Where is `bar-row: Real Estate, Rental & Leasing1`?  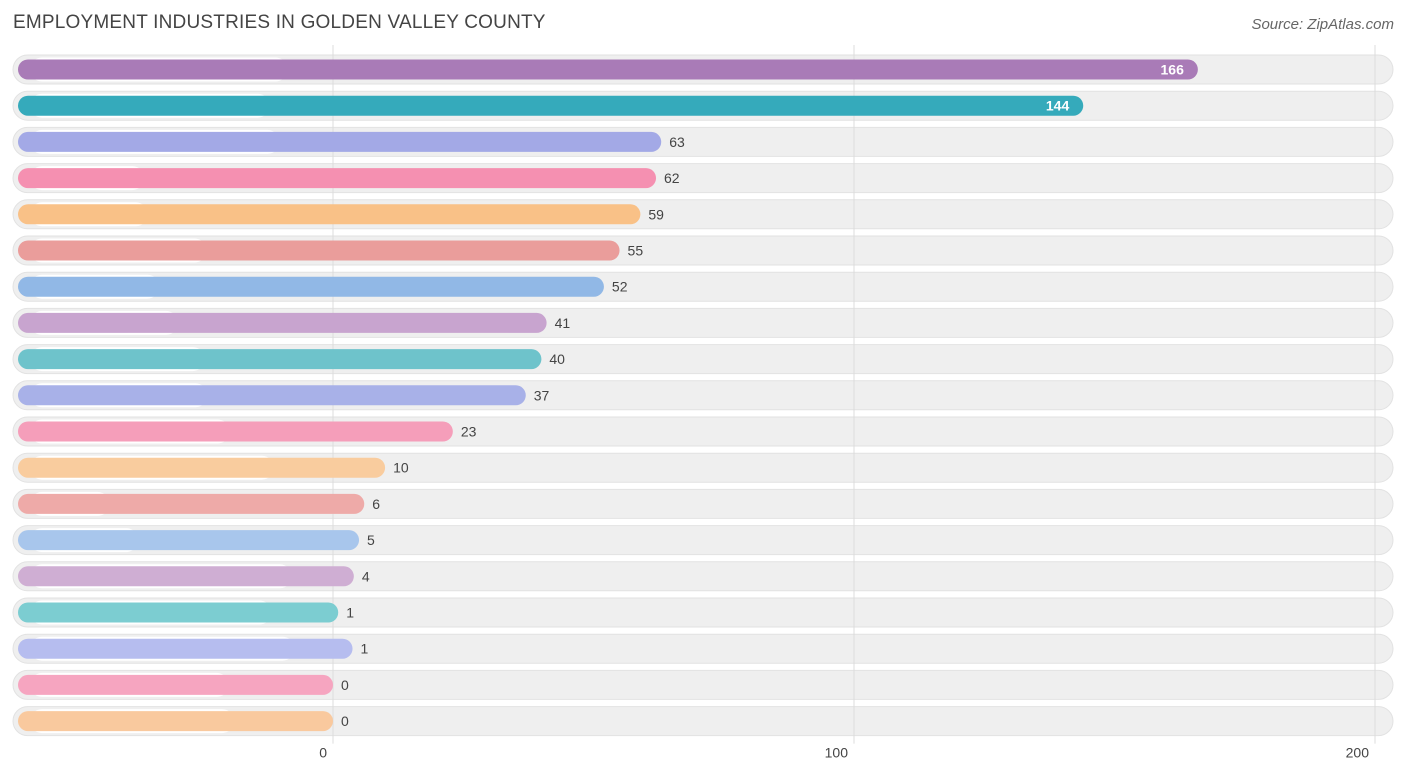 bar-row: Real Estate, Rental & Leasing1 is located at coordinates (186, 612).